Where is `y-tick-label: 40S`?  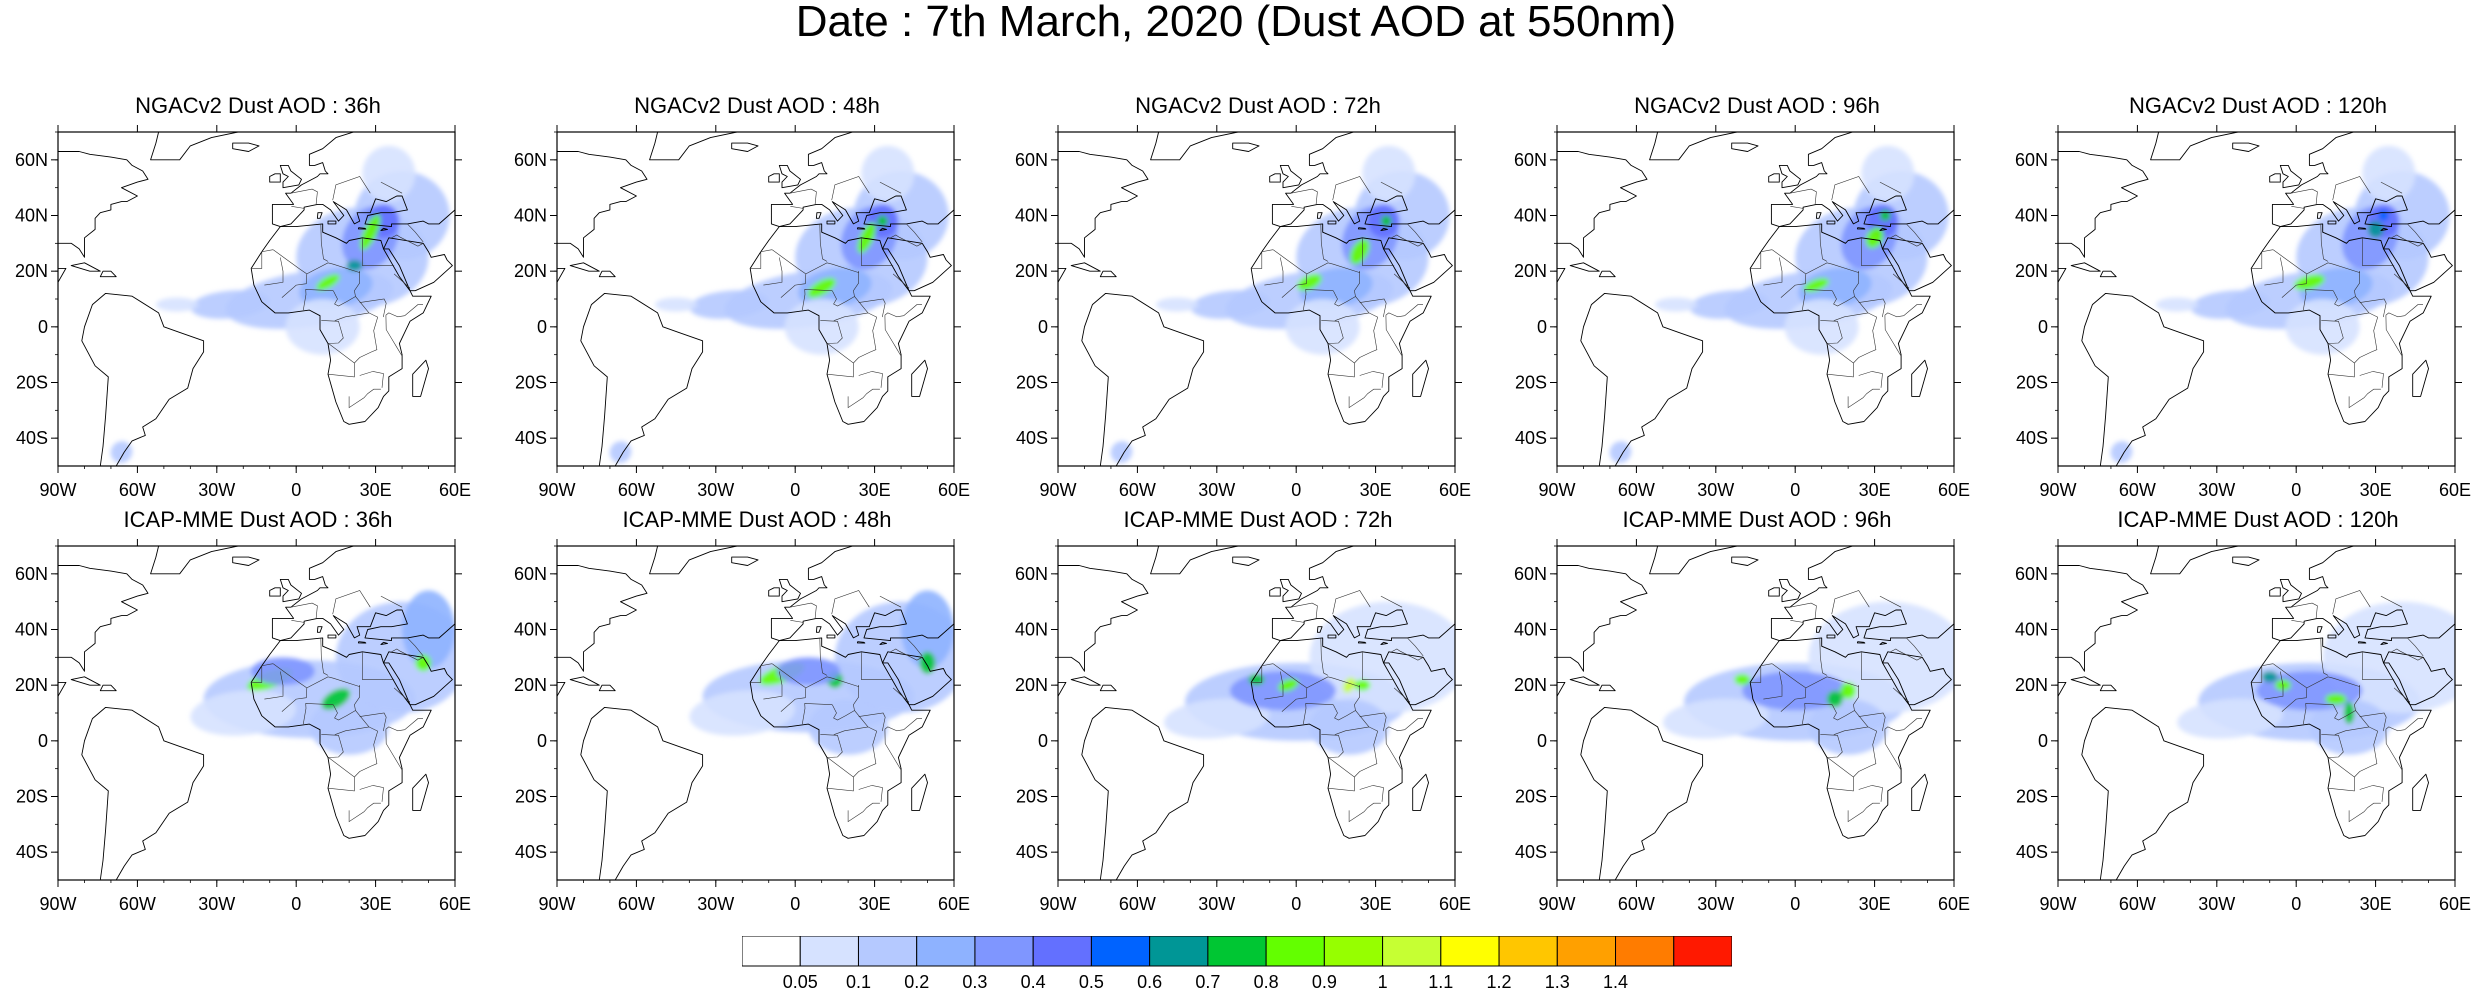
y-tick-label: 40S is located at coordinates (1032, 852).